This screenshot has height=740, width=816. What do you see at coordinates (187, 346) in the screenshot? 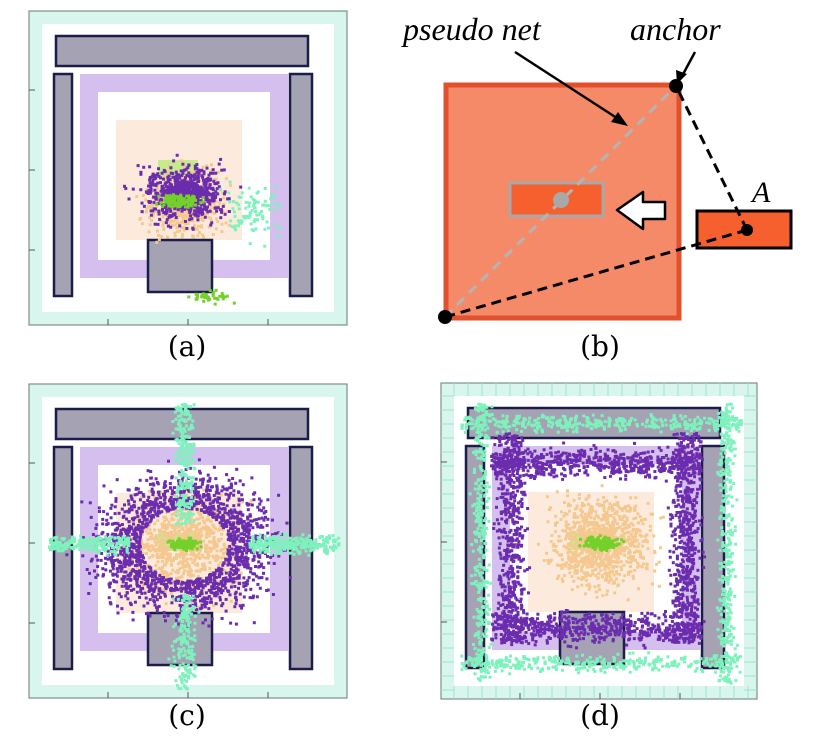
I see `caption-a: (a)` at bounding box center [187, 346].